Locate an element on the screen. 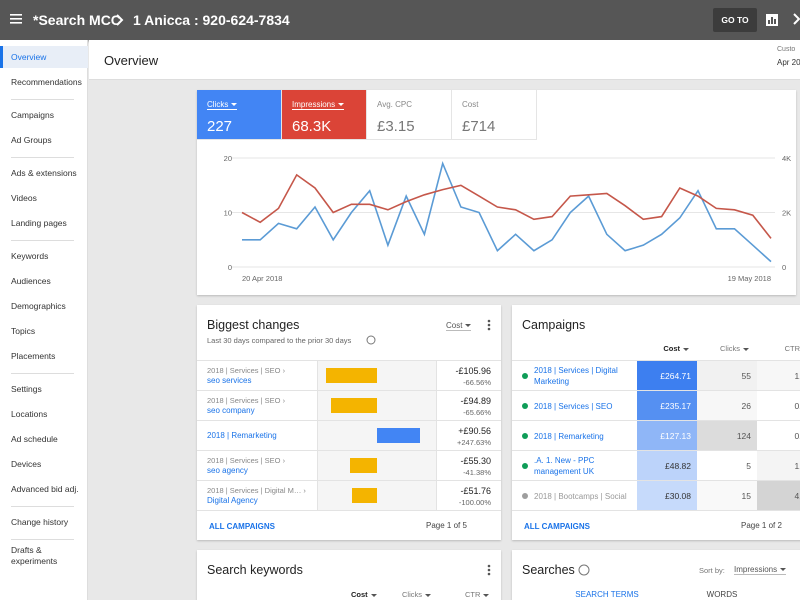 This screenshot has width=800, height=600. y2-tick-label: 4K is located at coordinates (786, 158).